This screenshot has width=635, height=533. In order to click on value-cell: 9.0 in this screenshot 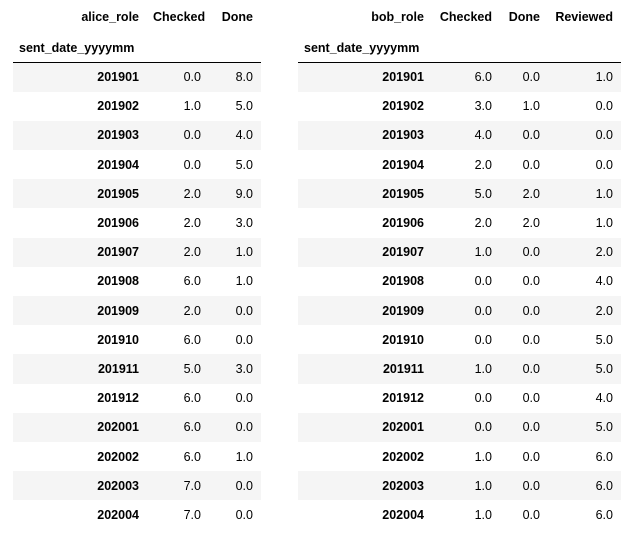, I will do `click(244, 193)`.